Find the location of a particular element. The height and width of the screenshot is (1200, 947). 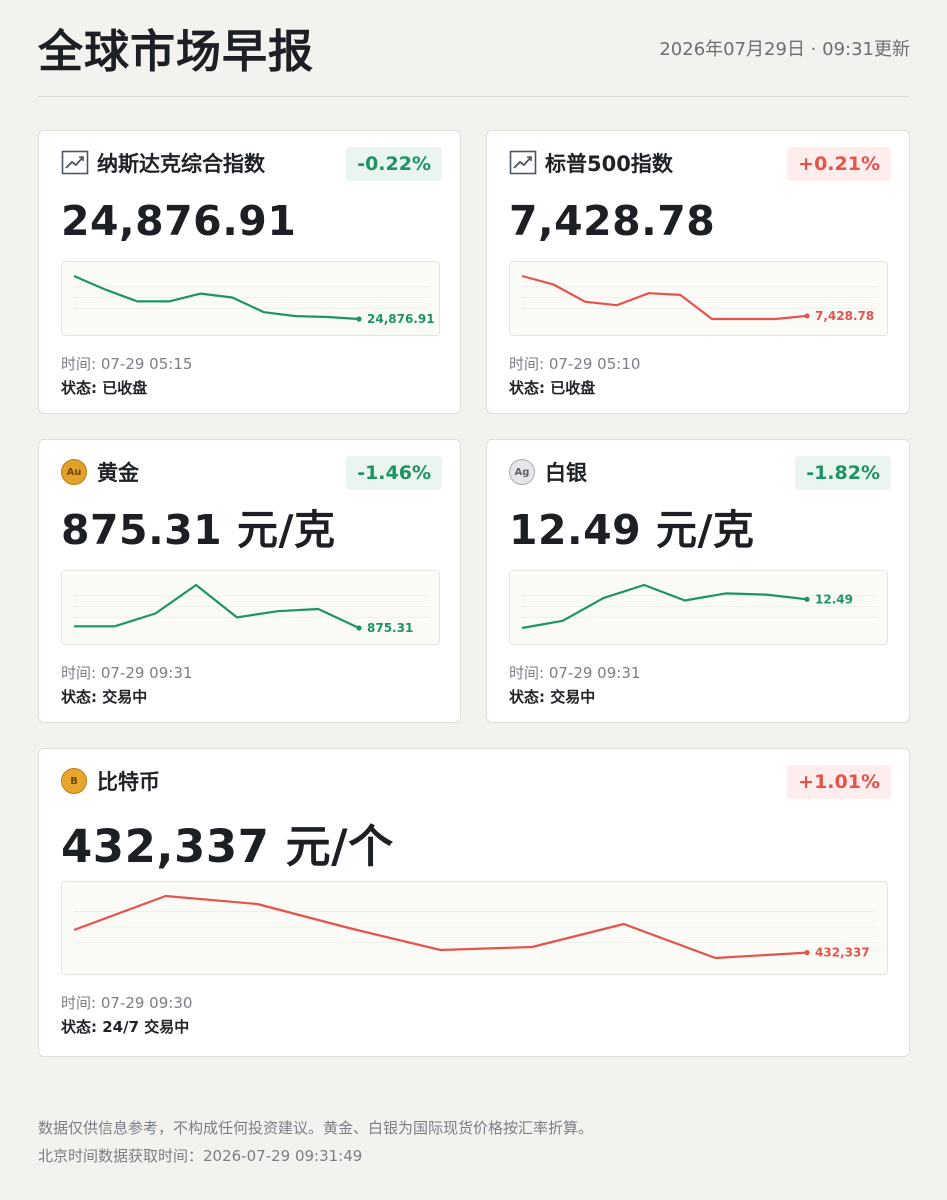

change-badge: -1.82% is located at coordinates (843, 473).